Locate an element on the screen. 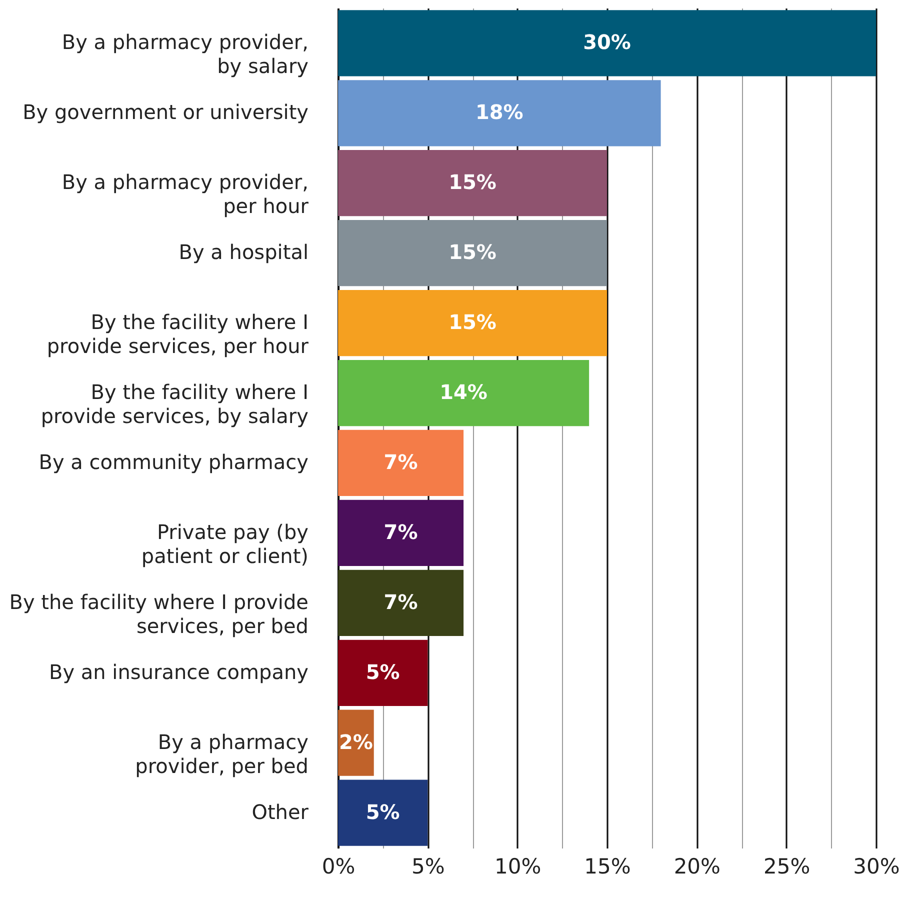 This screenshot has height=903, width=906. data-label: 14% is located at coordinates (464, 392).